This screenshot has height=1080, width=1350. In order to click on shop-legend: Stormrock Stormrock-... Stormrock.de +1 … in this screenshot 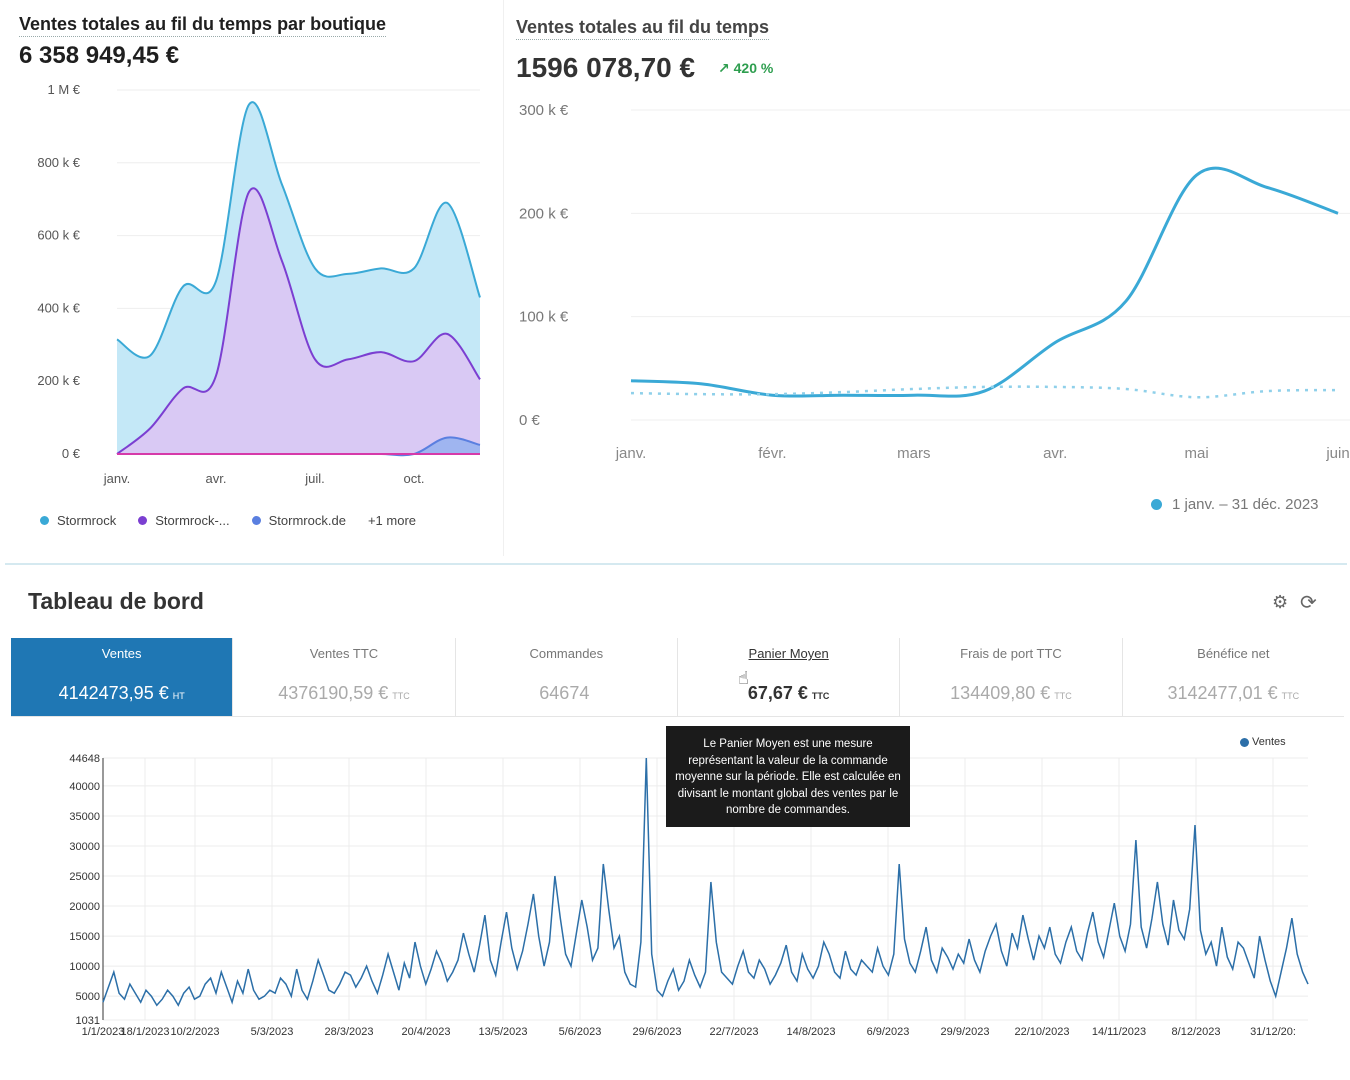, I will do `click(228, 520)`.